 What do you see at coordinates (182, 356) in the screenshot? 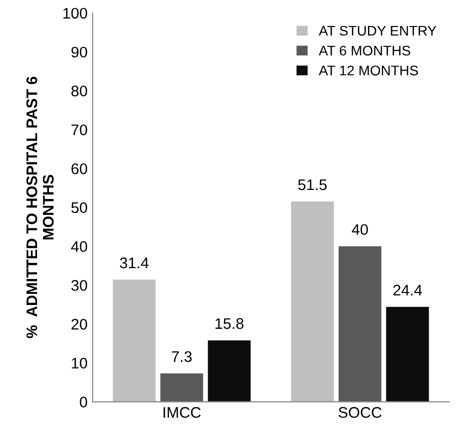
I see `data-label: 7.3` at bounding box center [182, 356].